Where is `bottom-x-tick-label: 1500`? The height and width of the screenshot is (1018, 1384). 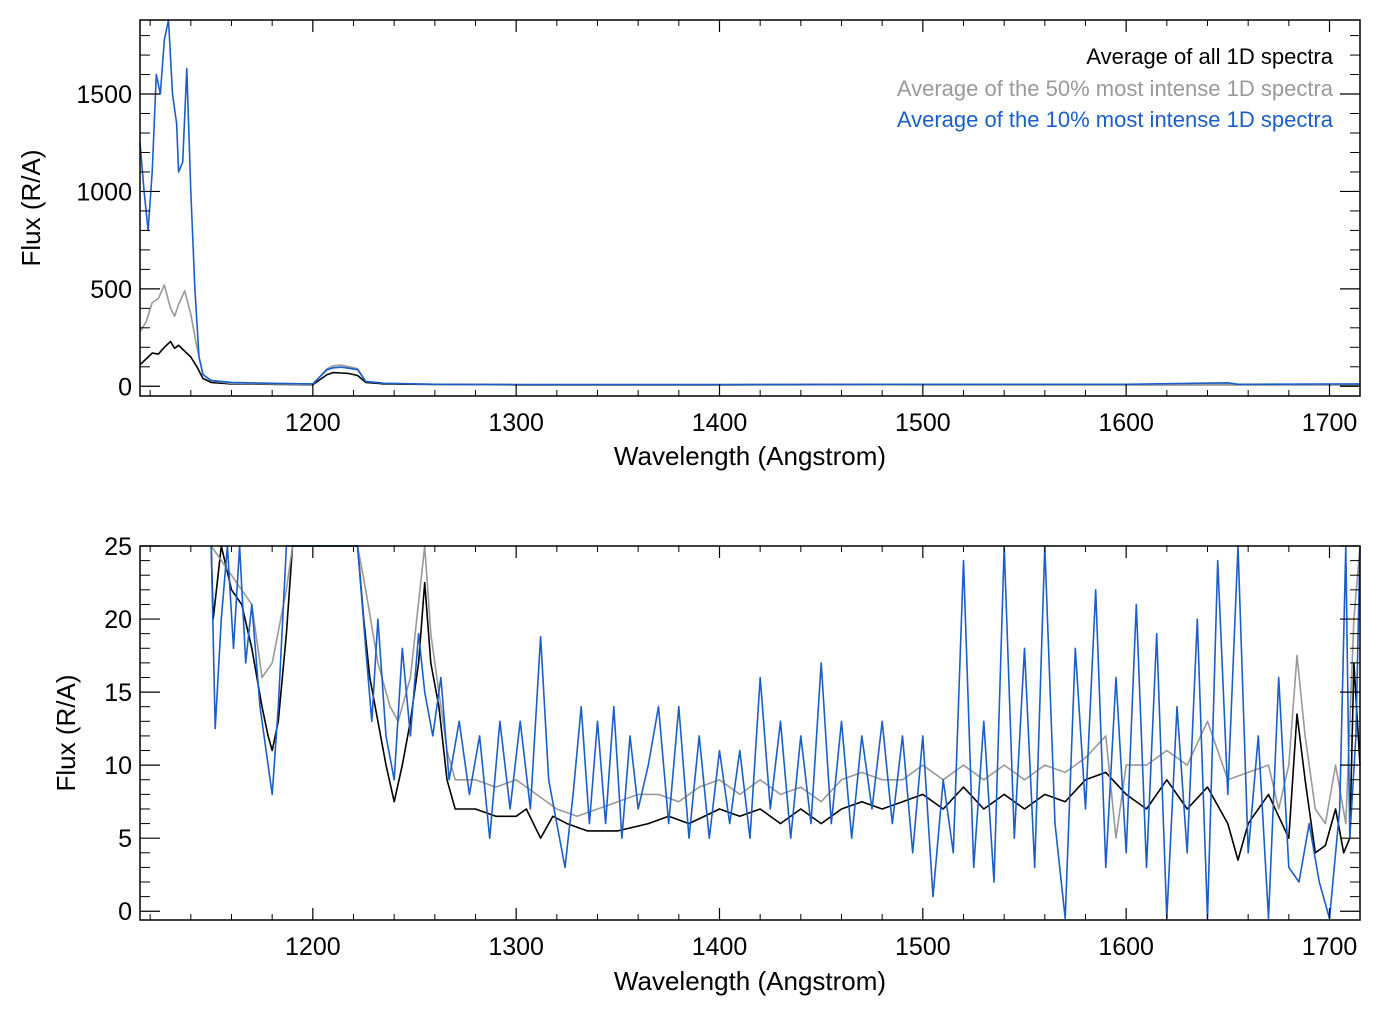
bottom-x-tick-label: 1500 is located at coordinates (923, 947).